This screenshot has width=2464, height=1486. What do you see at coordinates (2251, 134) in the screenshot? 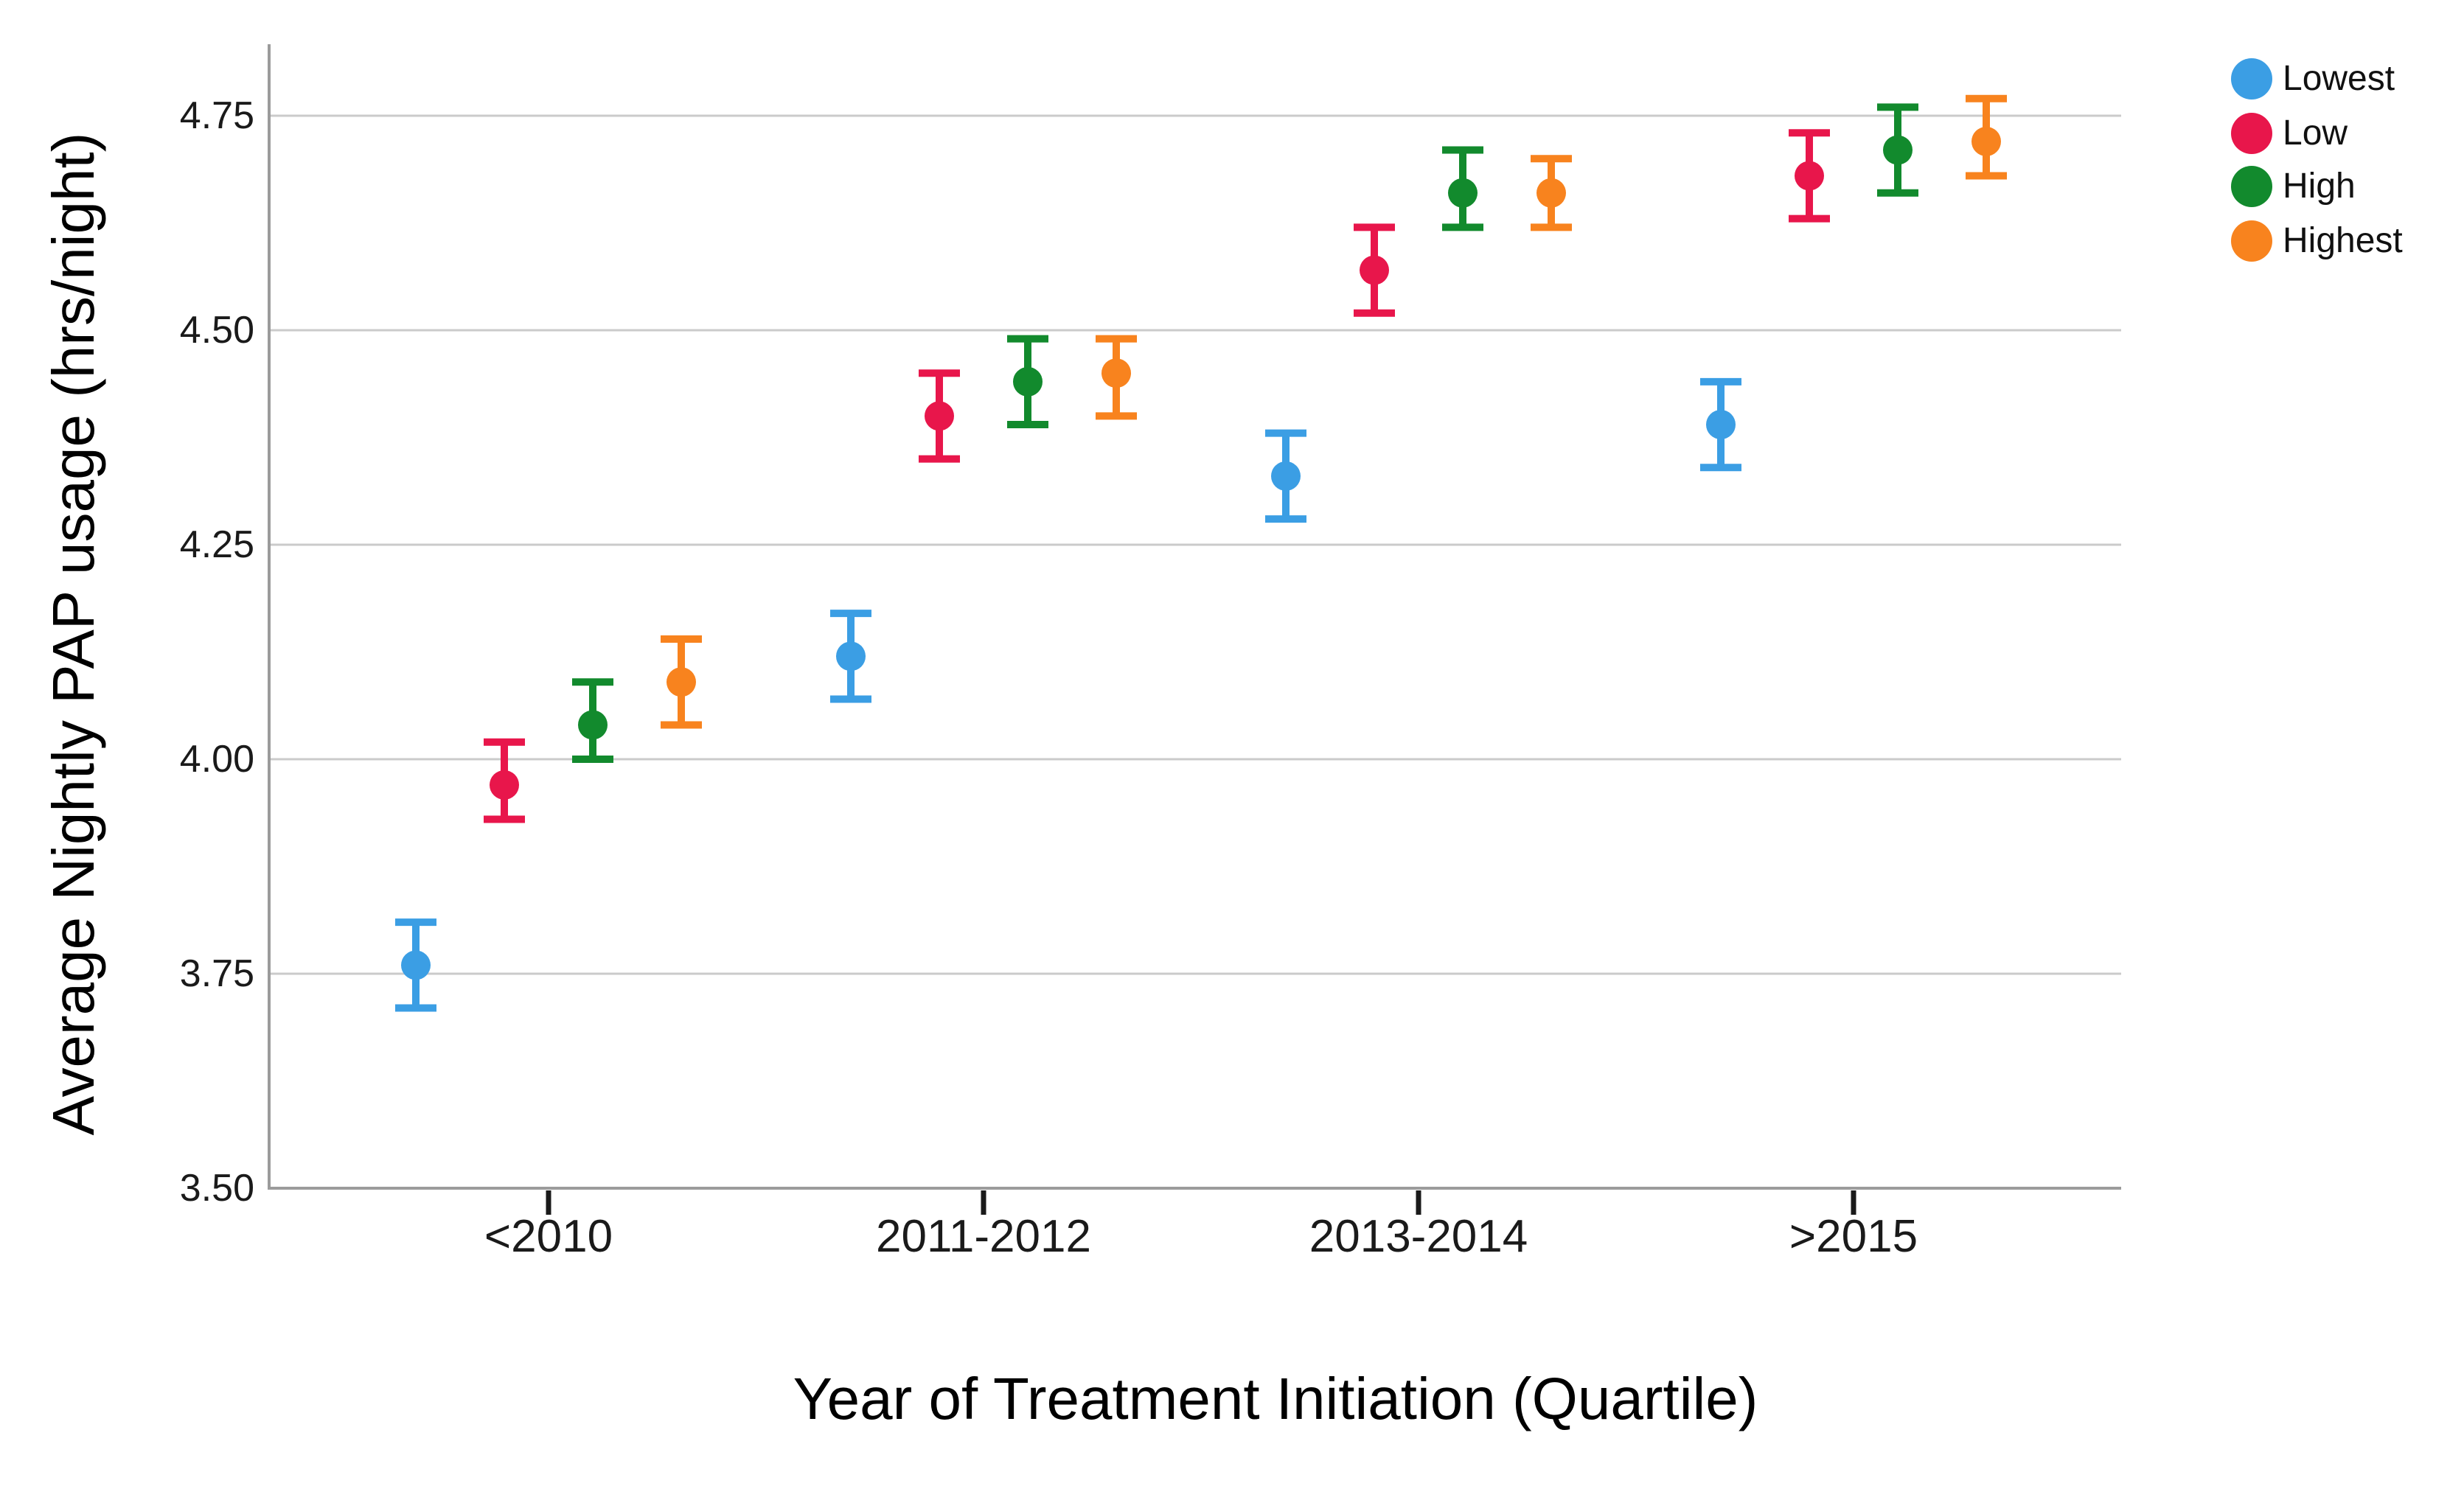
I see `legend-dot-icon-low` at bounding box center [2251, 134].